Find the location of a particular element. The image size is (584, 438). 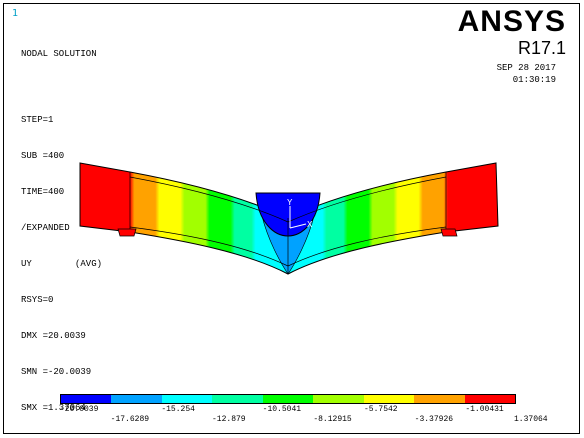

legend-value-top: -20.0039 is located at coordinates (79, 409).